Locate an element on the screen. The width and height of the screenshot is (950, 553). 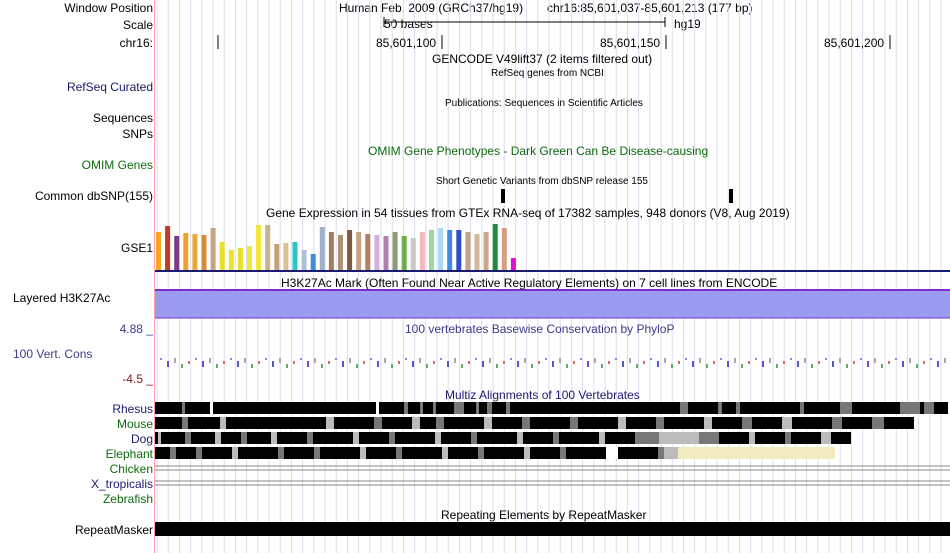
repeatmasker-label: RepeatMasker is located at coordinates (113, 530).